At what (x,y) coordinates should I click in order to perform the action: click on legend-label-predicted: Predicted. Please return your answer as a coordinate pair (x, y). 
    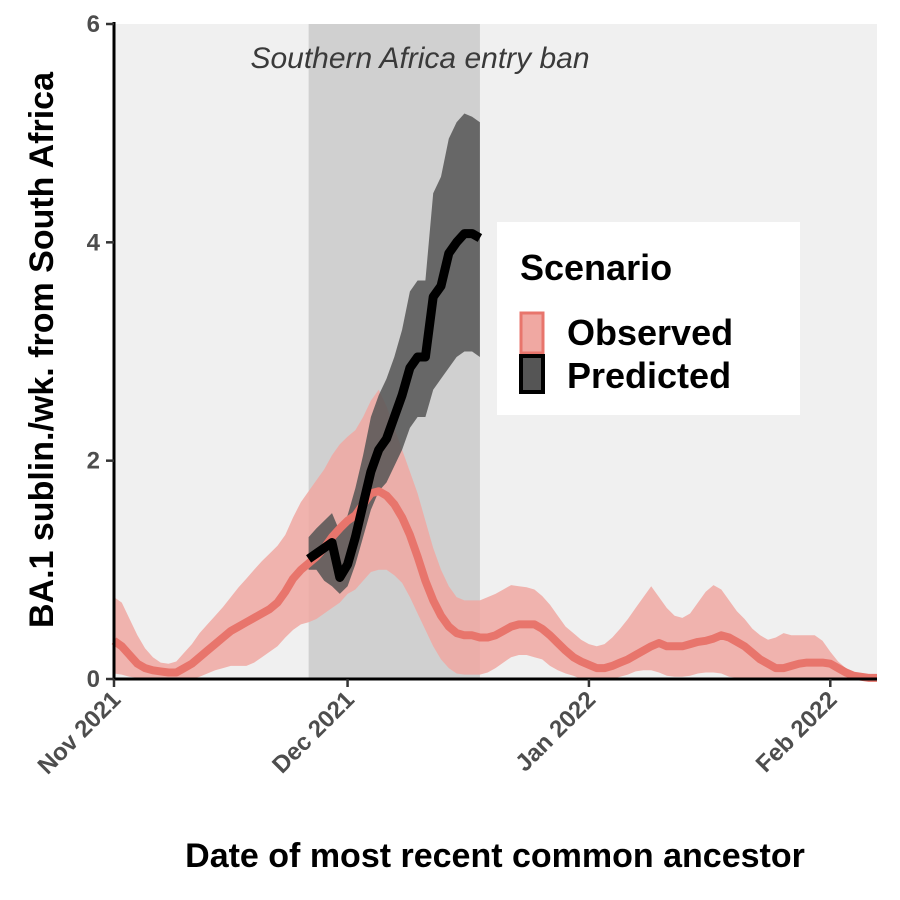
    Looking at the image, I should click on (649, 375).